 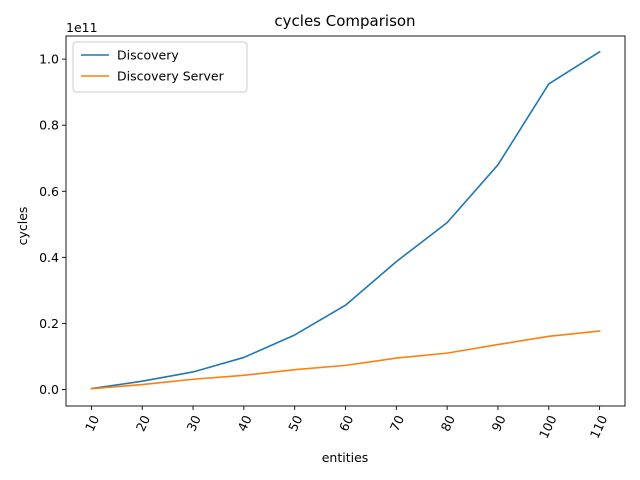 What do you see at coordinates (49, 257) in the screenshot?
I see `y-tick-label: 0.4` at bounding box center [49, 257].